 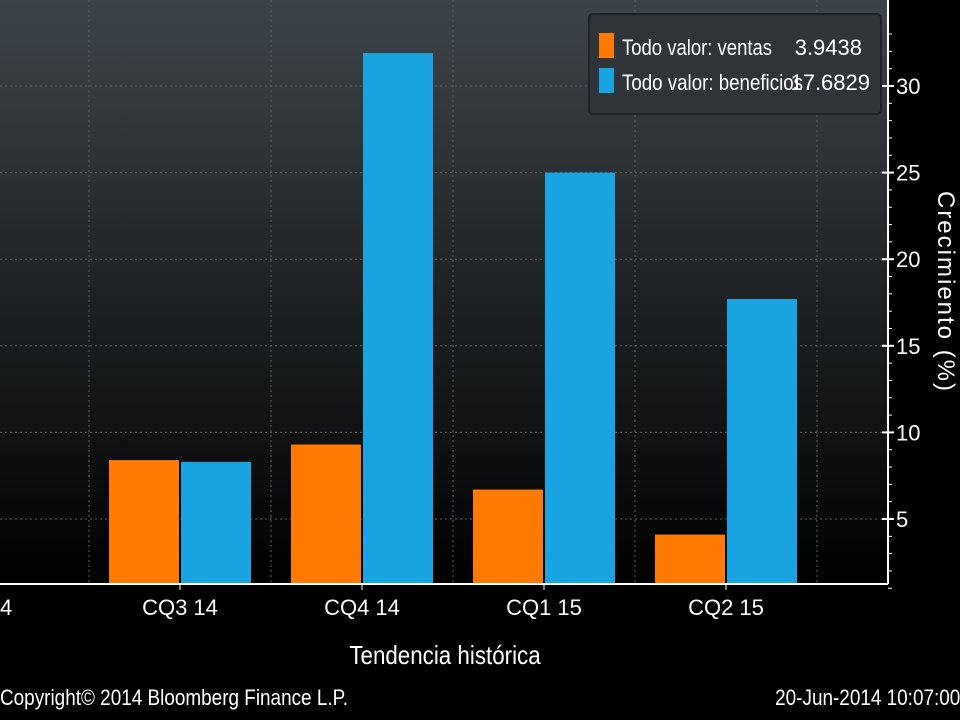 What do you see at coordinates (445, 655) in the screenshot?
I see `x-axis-label: Tendencia histórica` at bounding box center [445, 655].